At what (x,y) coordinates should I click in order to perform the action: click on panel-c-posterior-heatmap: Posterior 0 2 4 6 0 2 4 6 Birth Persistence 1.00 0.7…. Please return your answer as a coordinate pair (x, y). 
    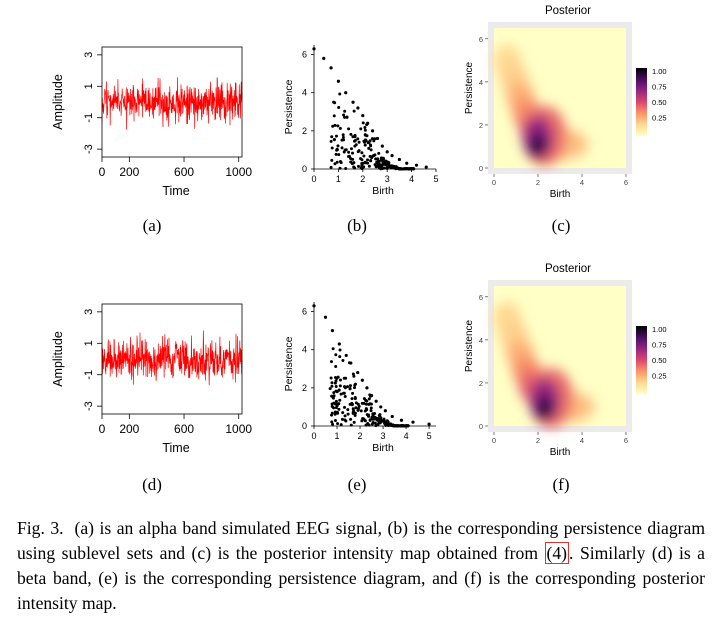
    Looking at the image, I should click on (565, 102).